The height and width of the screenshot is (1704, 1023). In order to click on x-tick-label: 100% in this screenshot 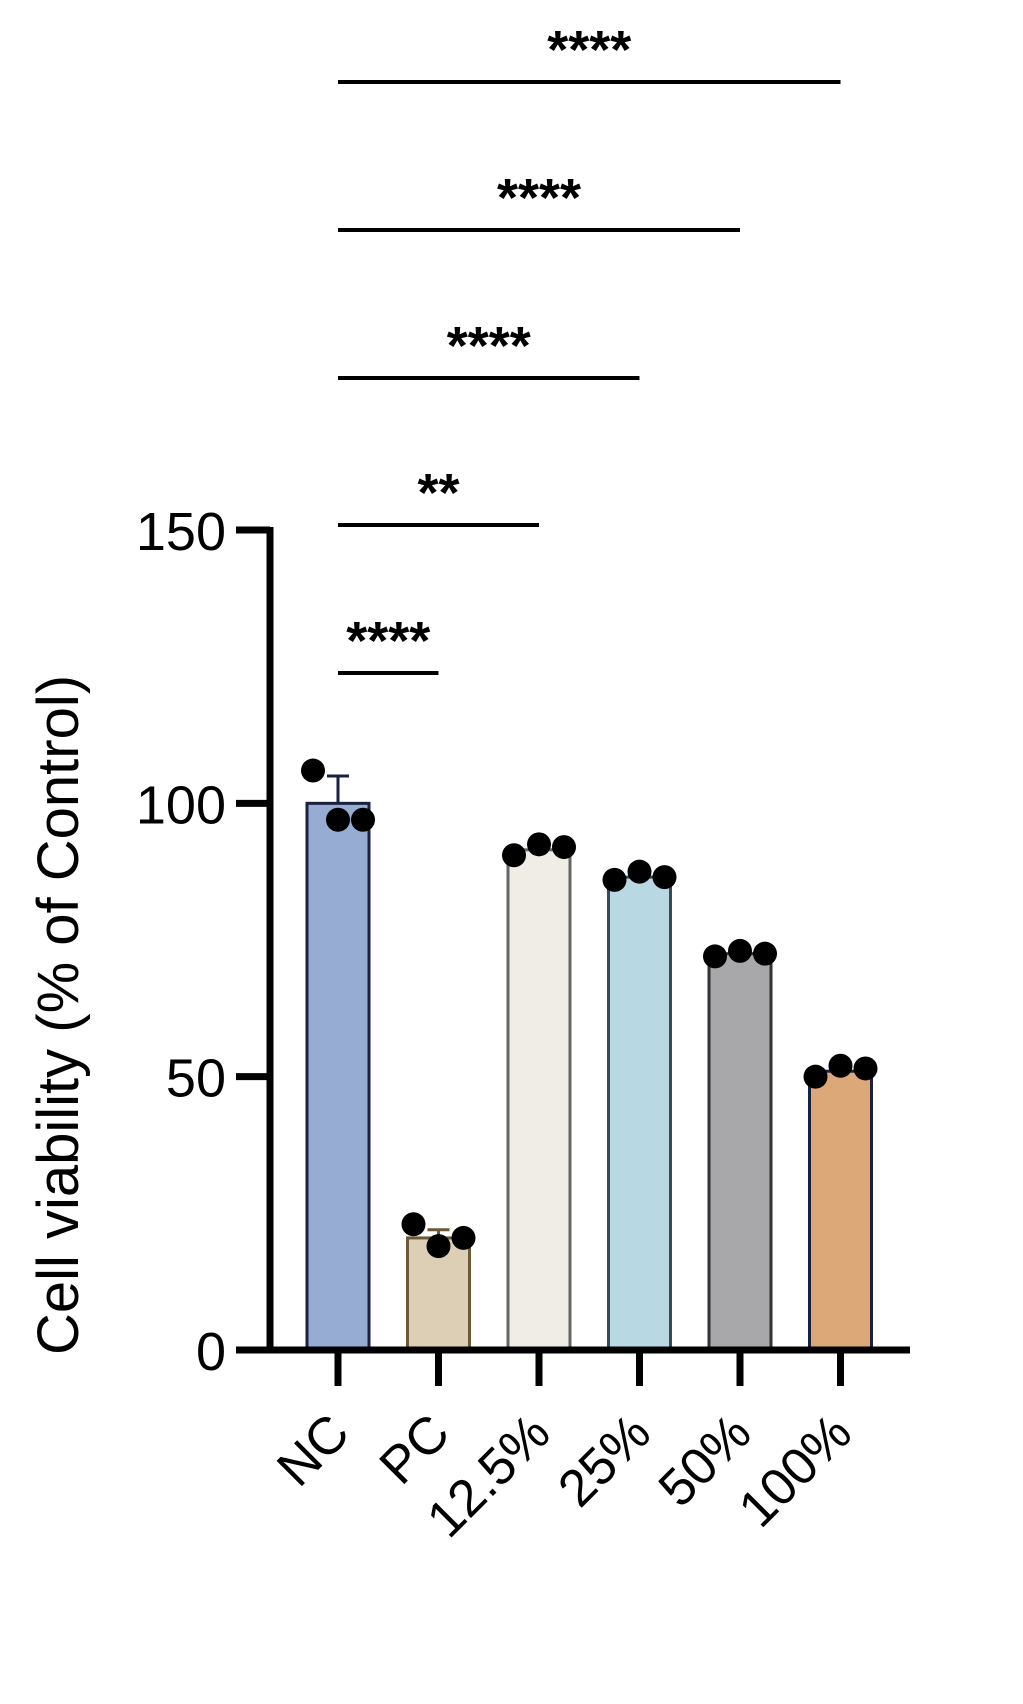, I will do `click(795, 1470)`.